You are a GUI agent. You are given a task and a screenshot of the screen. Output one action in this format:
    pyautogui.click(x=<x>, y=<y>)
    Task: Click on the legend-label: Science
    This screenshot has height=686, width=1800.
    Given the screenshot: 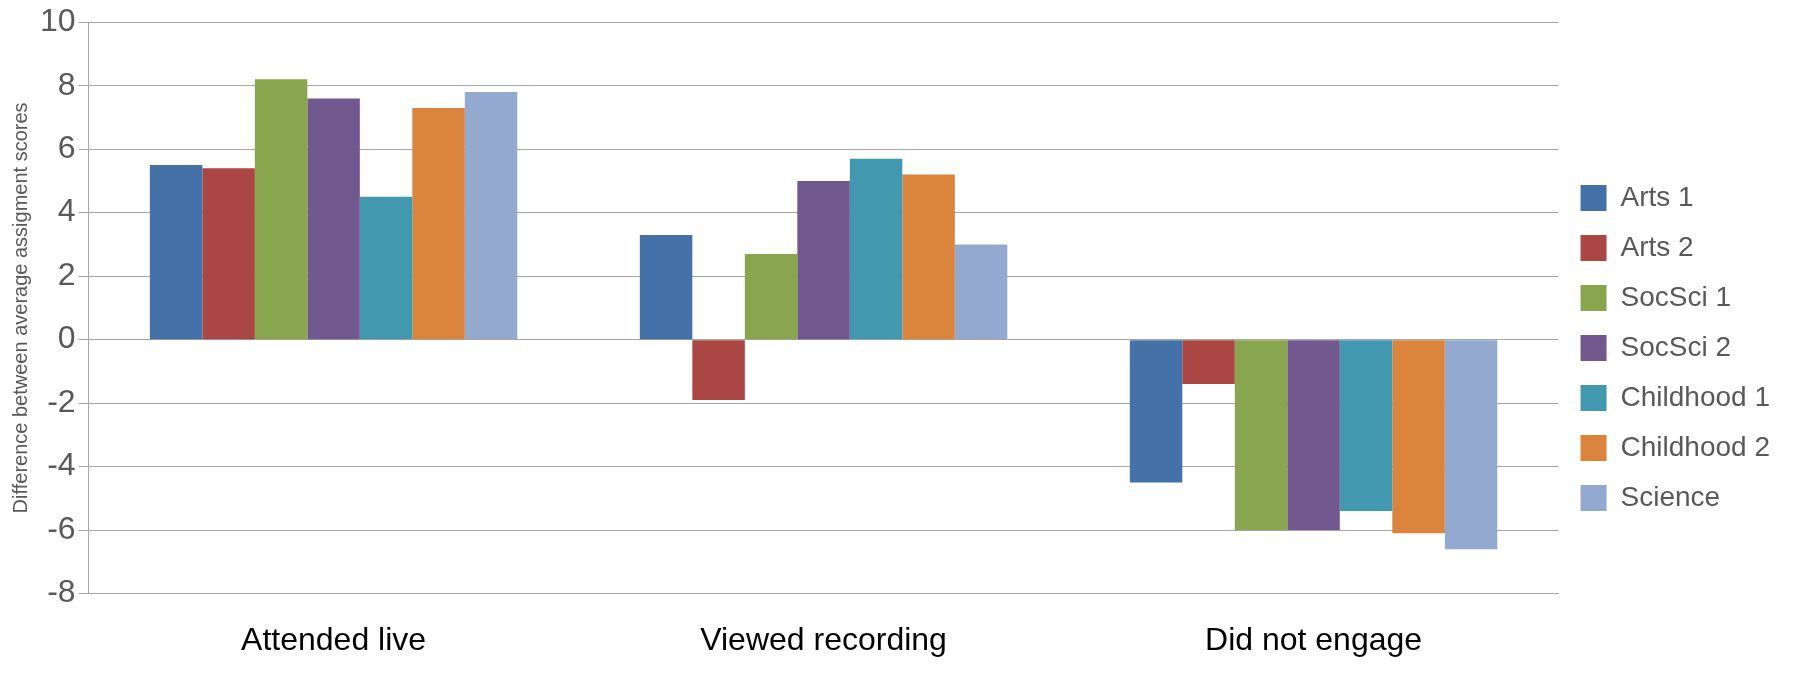 What is the action you would take?
    pyautogui.click(x=1670, y=496)
    